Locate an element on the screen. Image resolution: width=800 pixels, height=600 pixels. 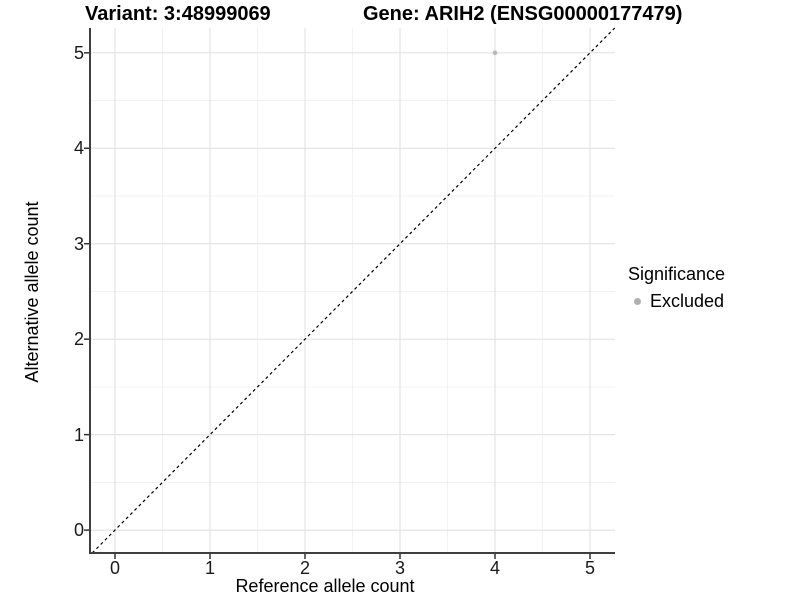
variant-title: Variant: 3:48999069 is located at coordinates (178, 14).